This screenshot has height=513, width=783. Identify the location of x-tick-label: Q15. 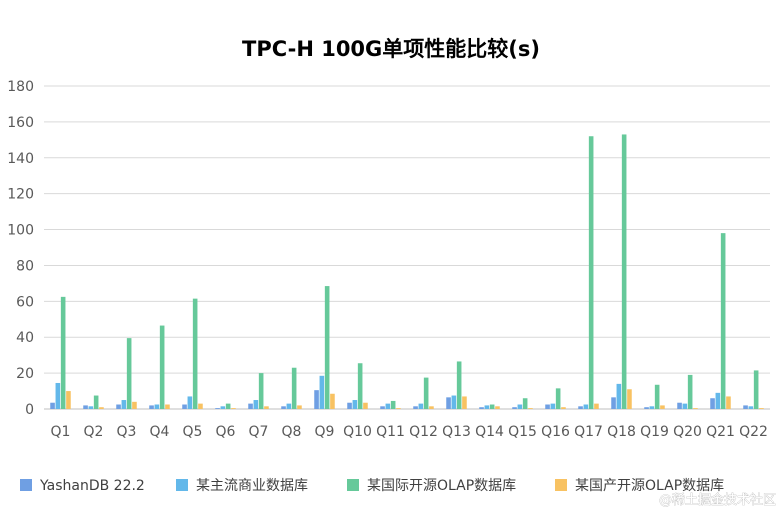
(522, 432).